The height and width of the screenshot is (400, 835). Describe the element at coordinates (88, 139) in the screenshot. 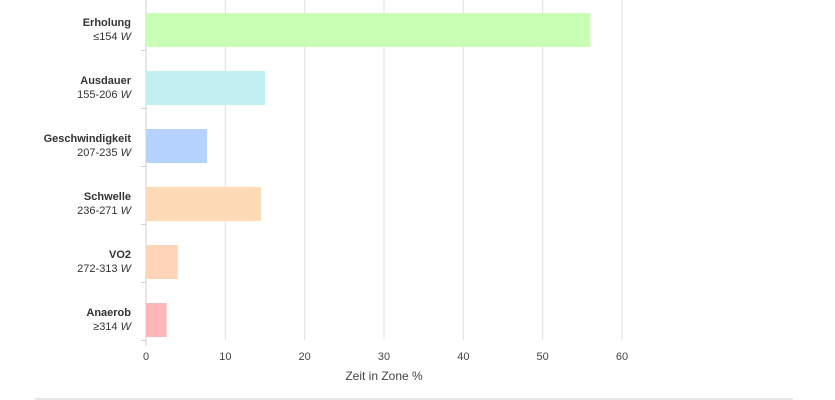

I see `category-label-geschwindigkeit: Geschwindigkeit` at that location.